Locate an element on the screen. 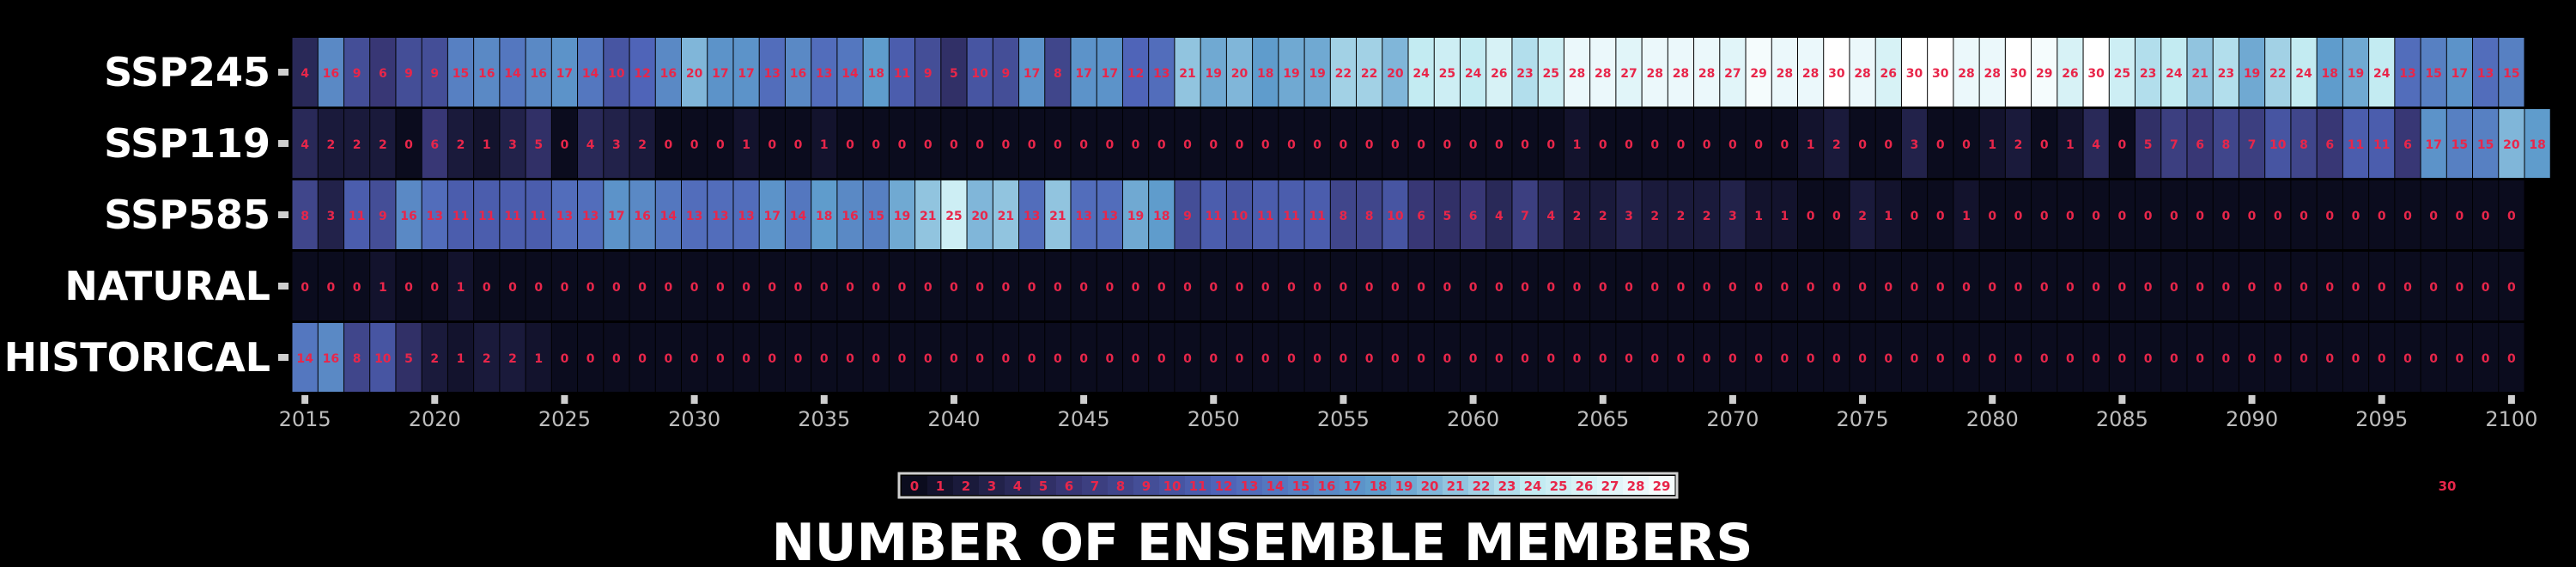 This screenshot has height=567, width=2576. cell-value: 18 is located at coordinates (876, 74).